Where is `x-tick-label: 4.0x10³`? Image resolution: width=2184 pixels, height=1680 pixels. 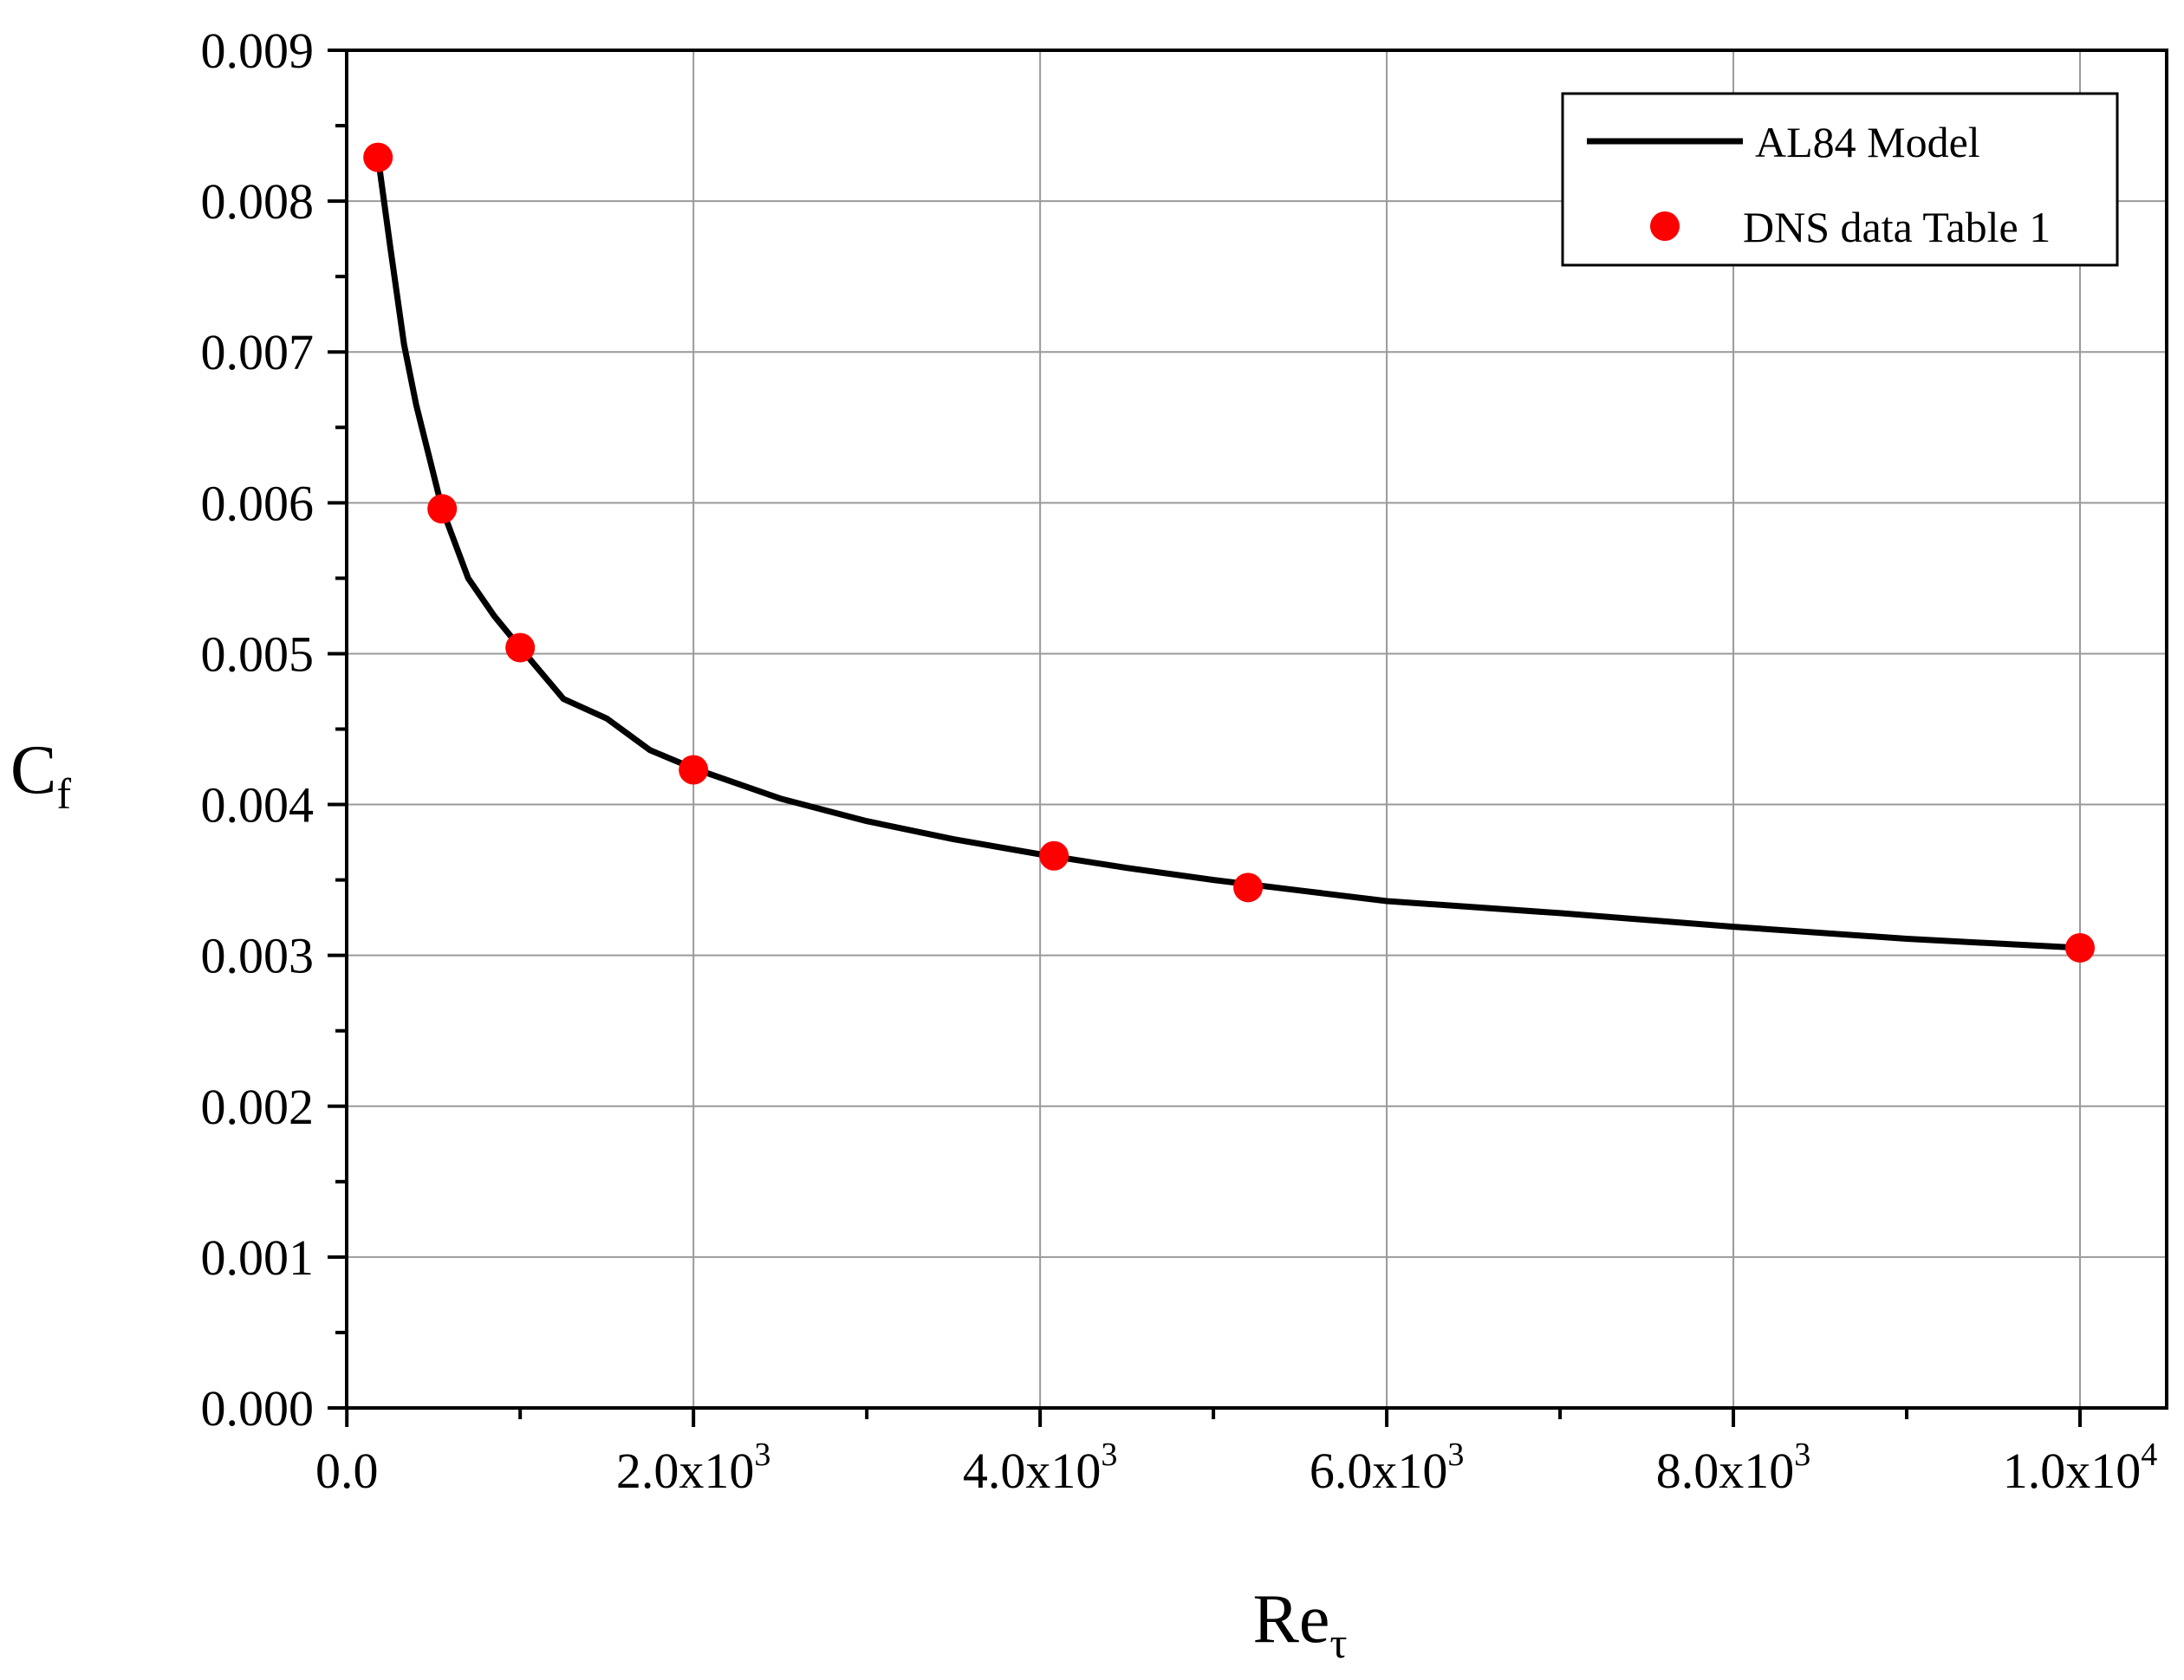 x-tick-label: 4.0x10³ is located at coordinates (1040, 1468).